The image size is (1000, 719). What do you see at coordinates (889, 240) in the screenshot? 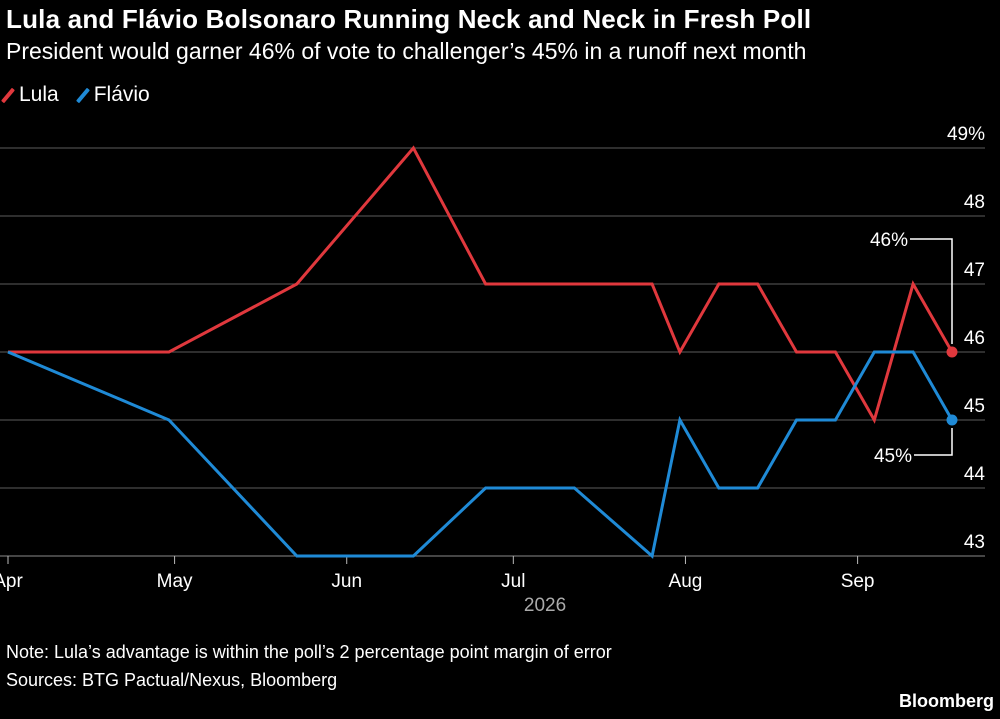
I see `annotation-label-lula: 46%` at bounding box center [889, 240].